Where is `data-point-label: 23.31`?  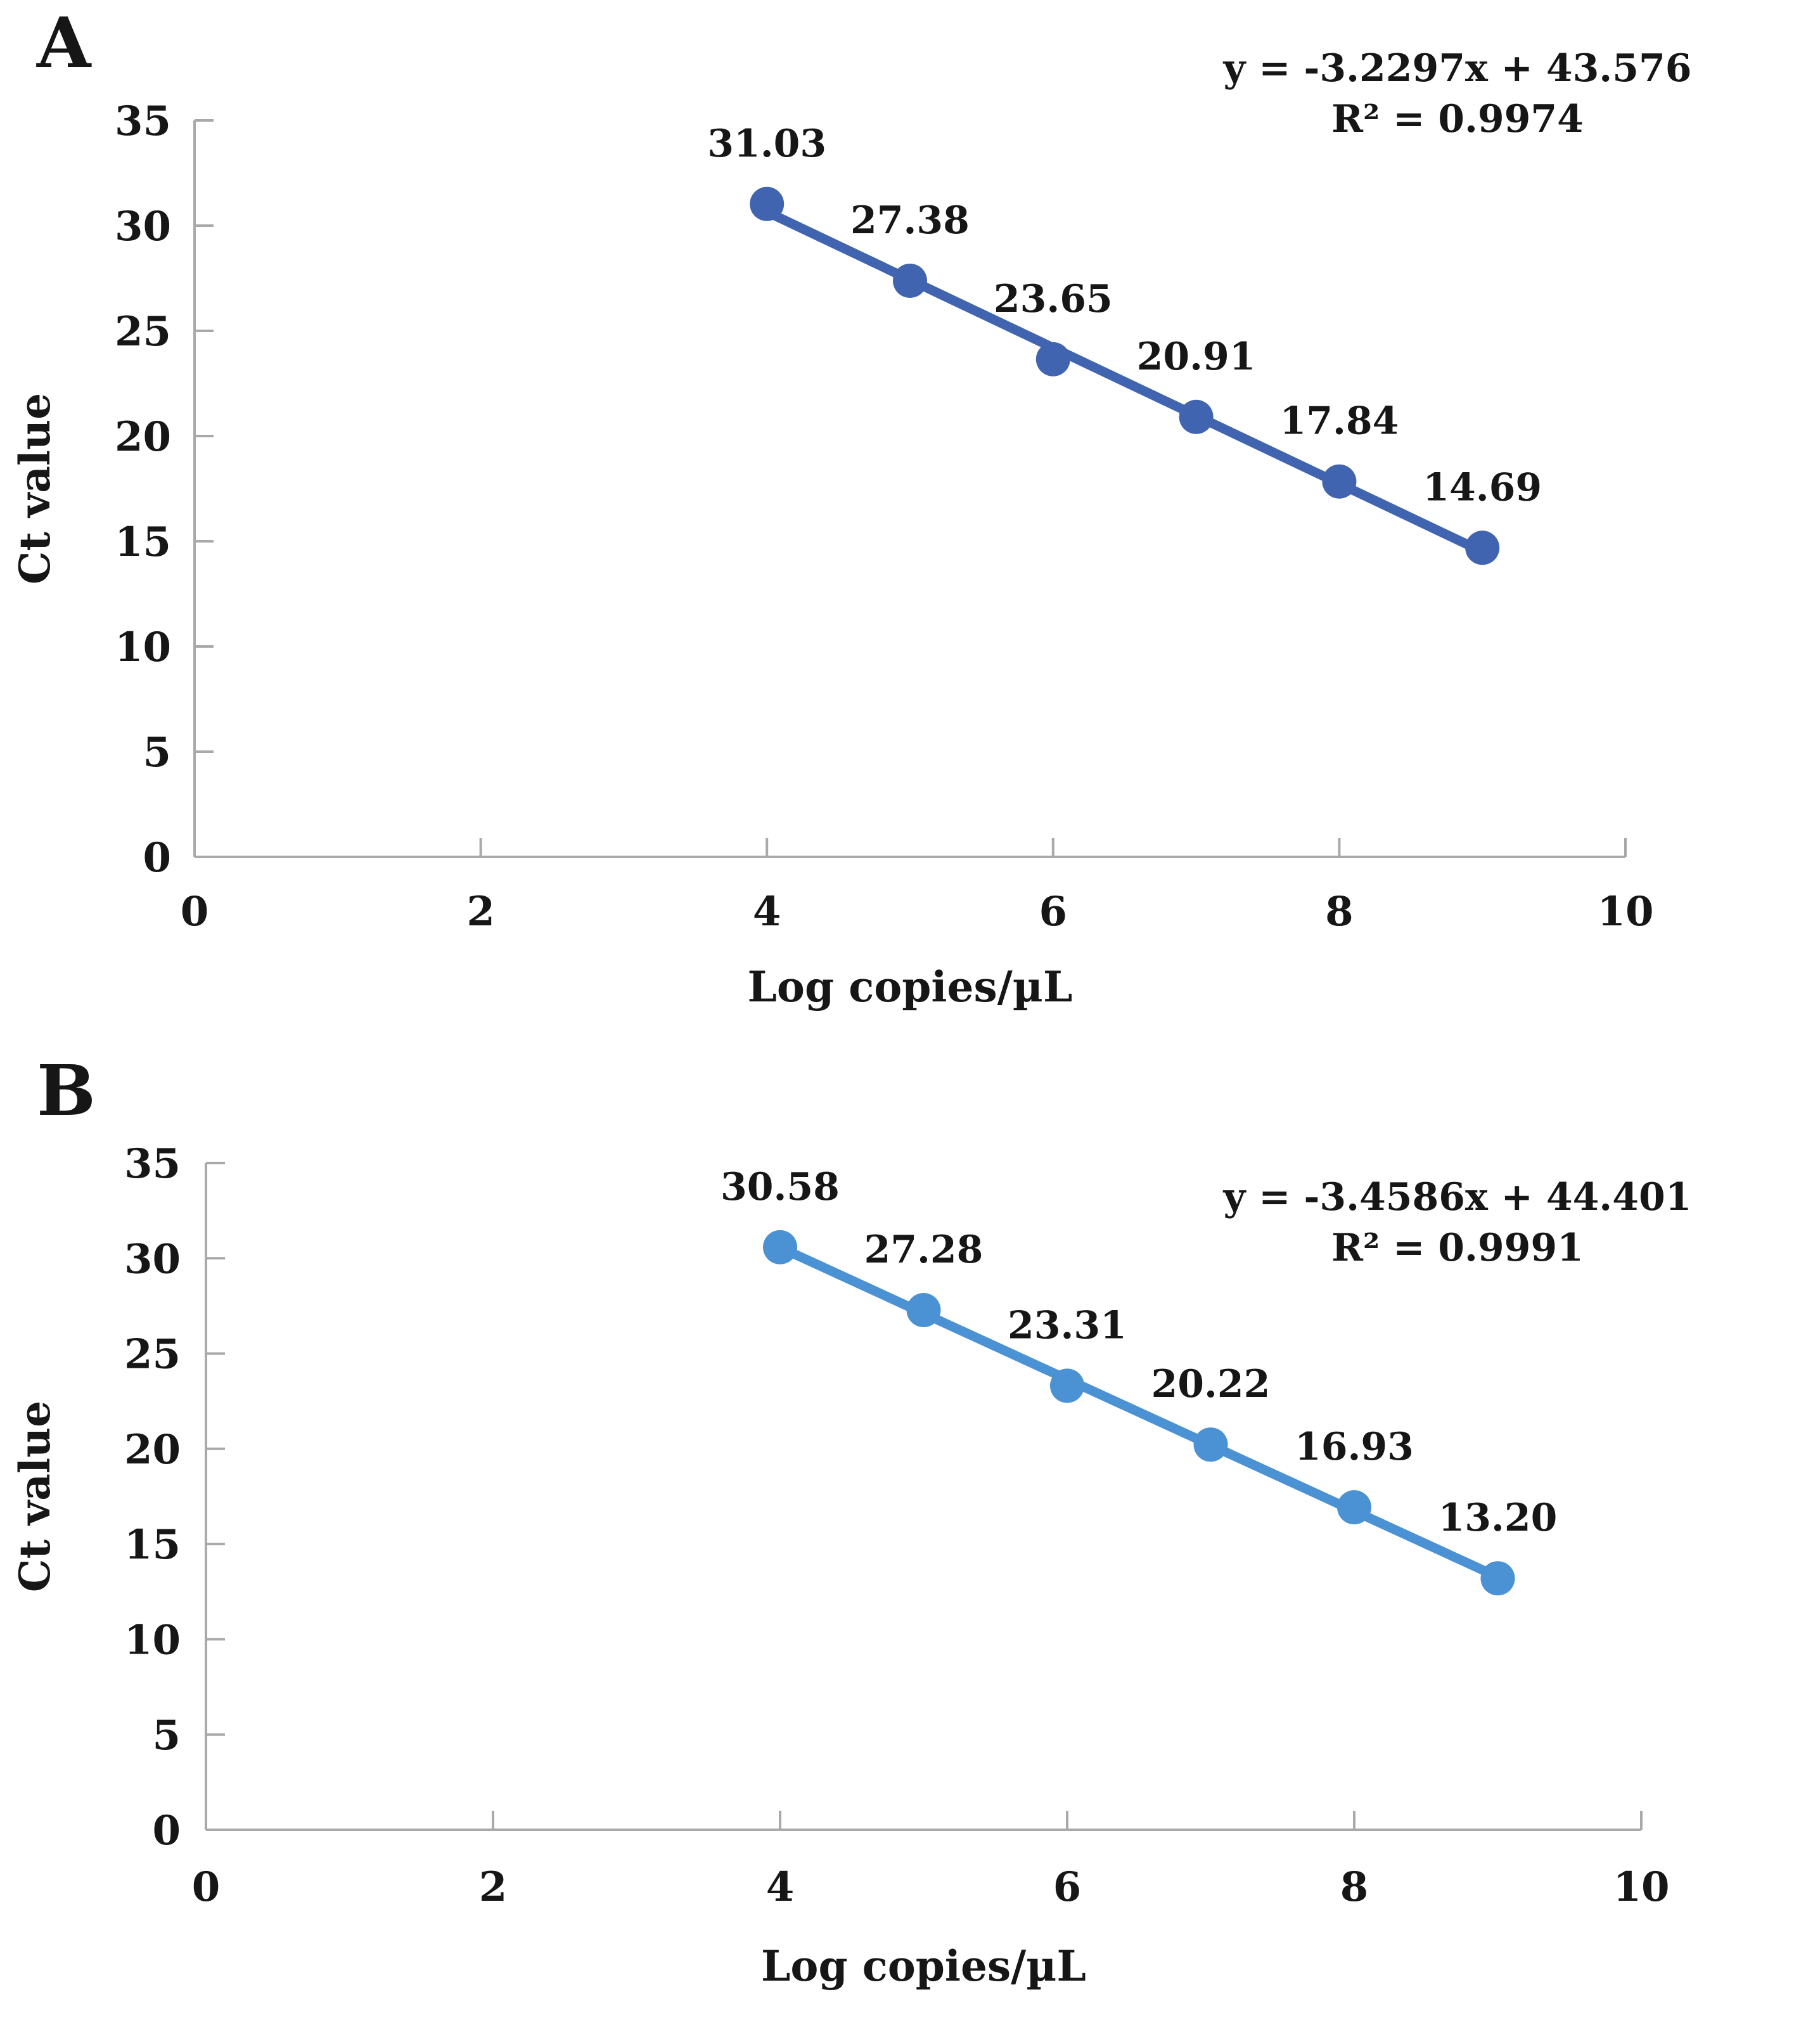
data-point-label: 23.31 is located at coordinates (1067, 1325).